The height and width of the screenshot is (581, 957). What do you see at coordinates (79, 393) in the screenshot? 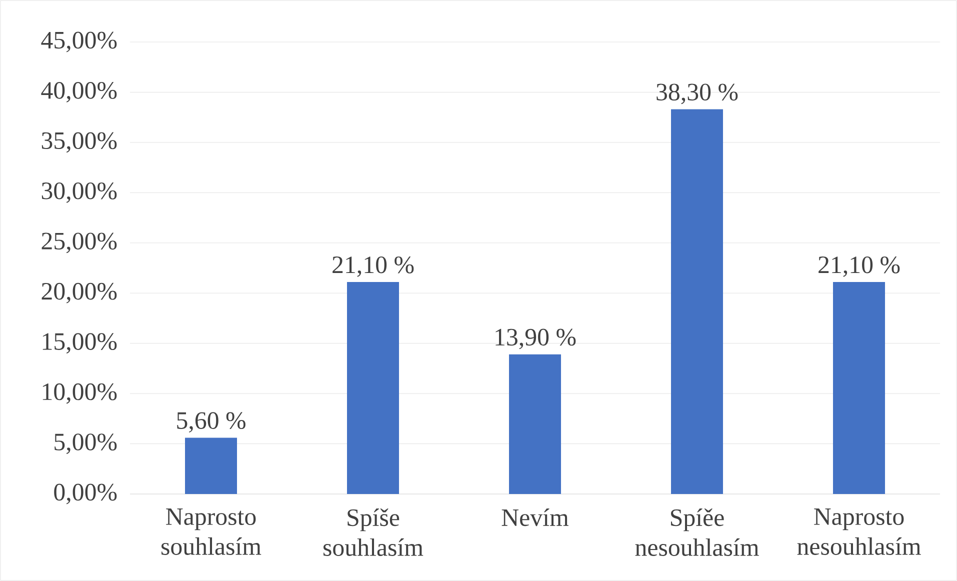
I see `y-tick-label: 10,00%` at bounding box center [79, 393].